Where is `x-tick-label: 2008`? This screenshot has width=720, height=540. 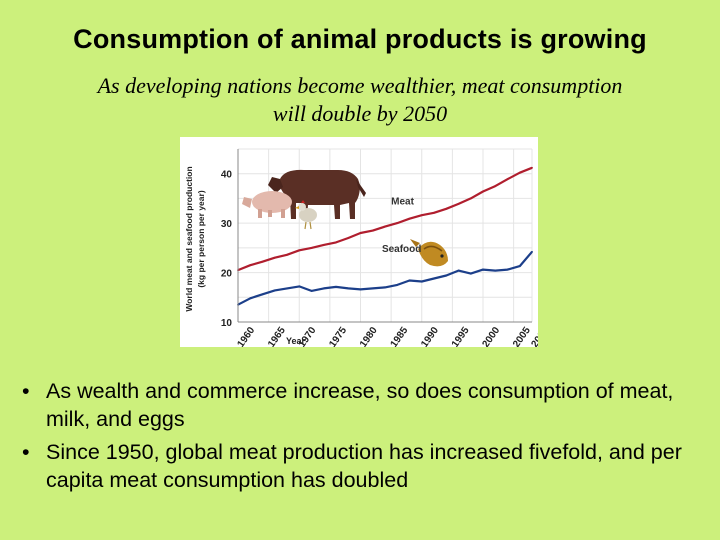 x-tick-label: 2008 is located at coordinates (533, 336).